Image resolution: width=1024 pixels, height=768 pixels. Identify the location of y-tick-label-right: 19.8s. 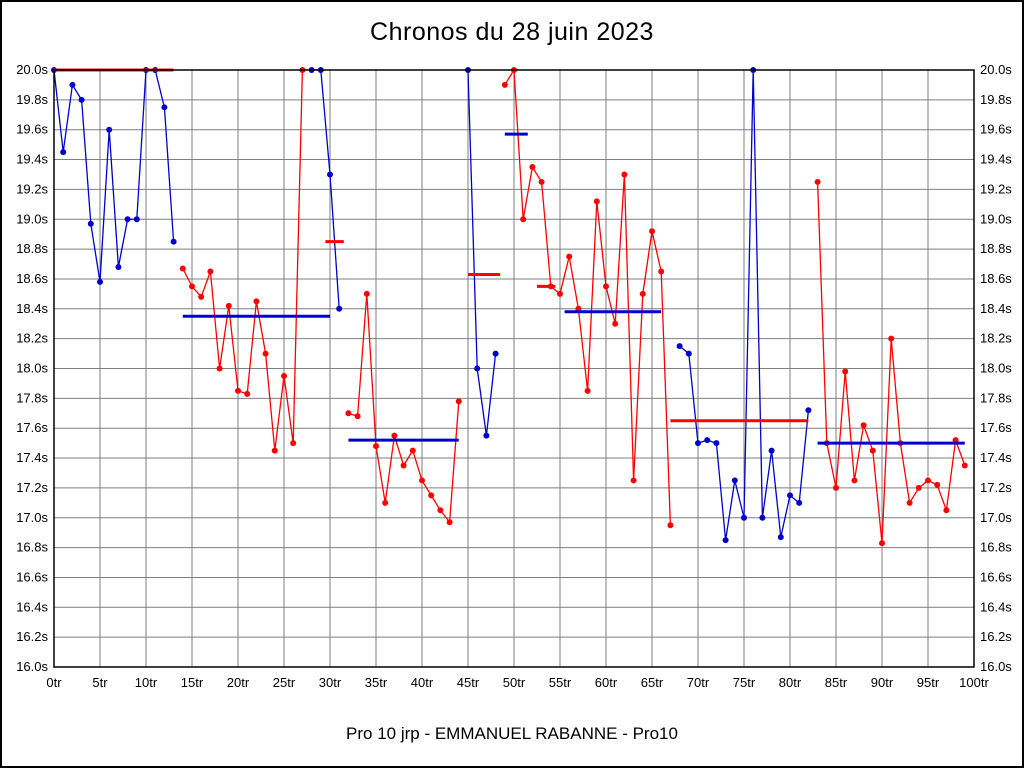
(996, 99).